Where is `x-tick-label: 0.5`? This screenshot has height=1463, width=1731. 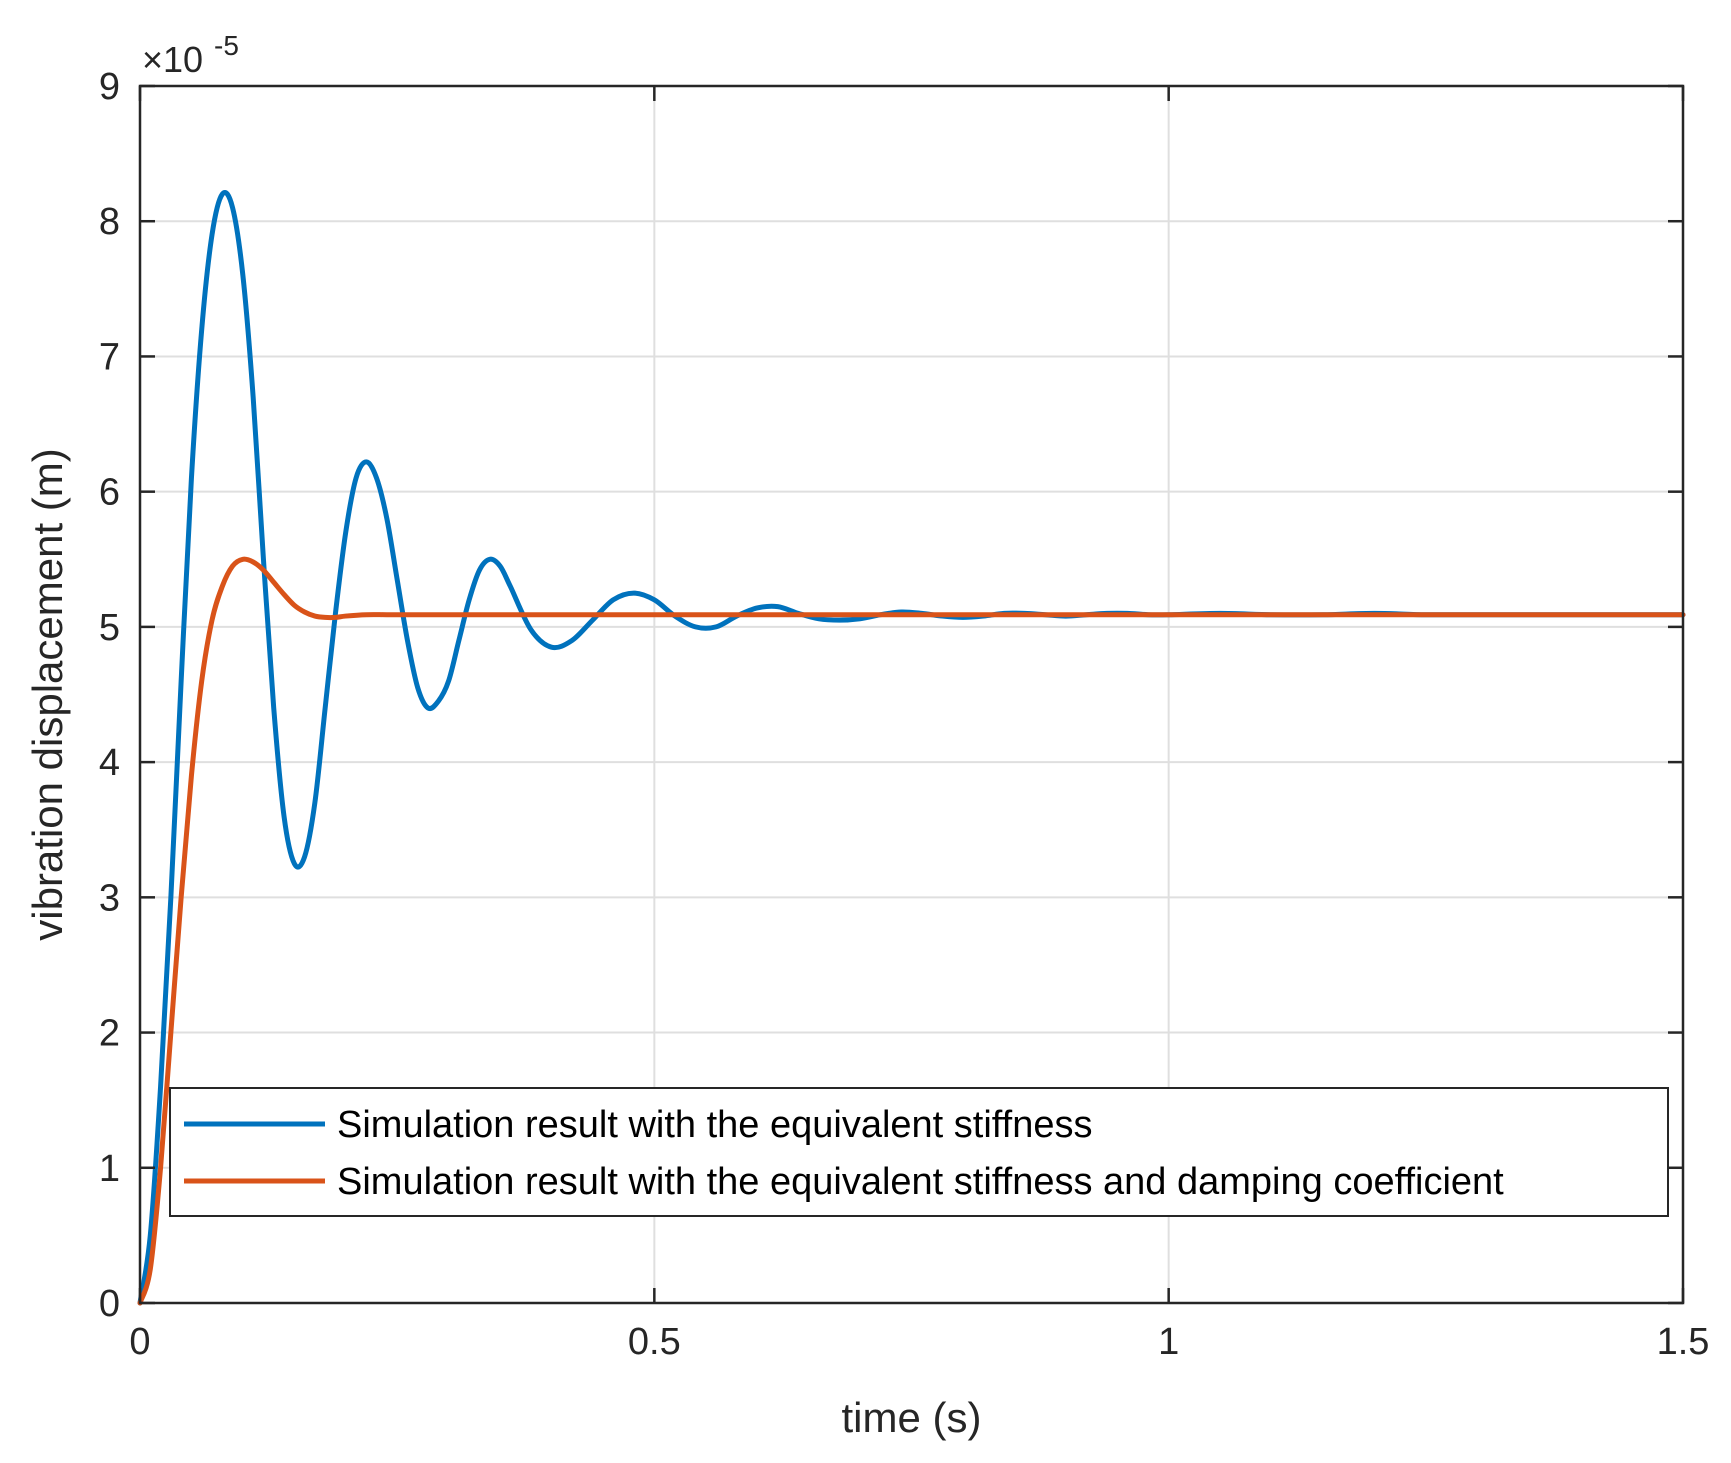
x-tick-label: 0.5 is located at coordinates (654, 1342).